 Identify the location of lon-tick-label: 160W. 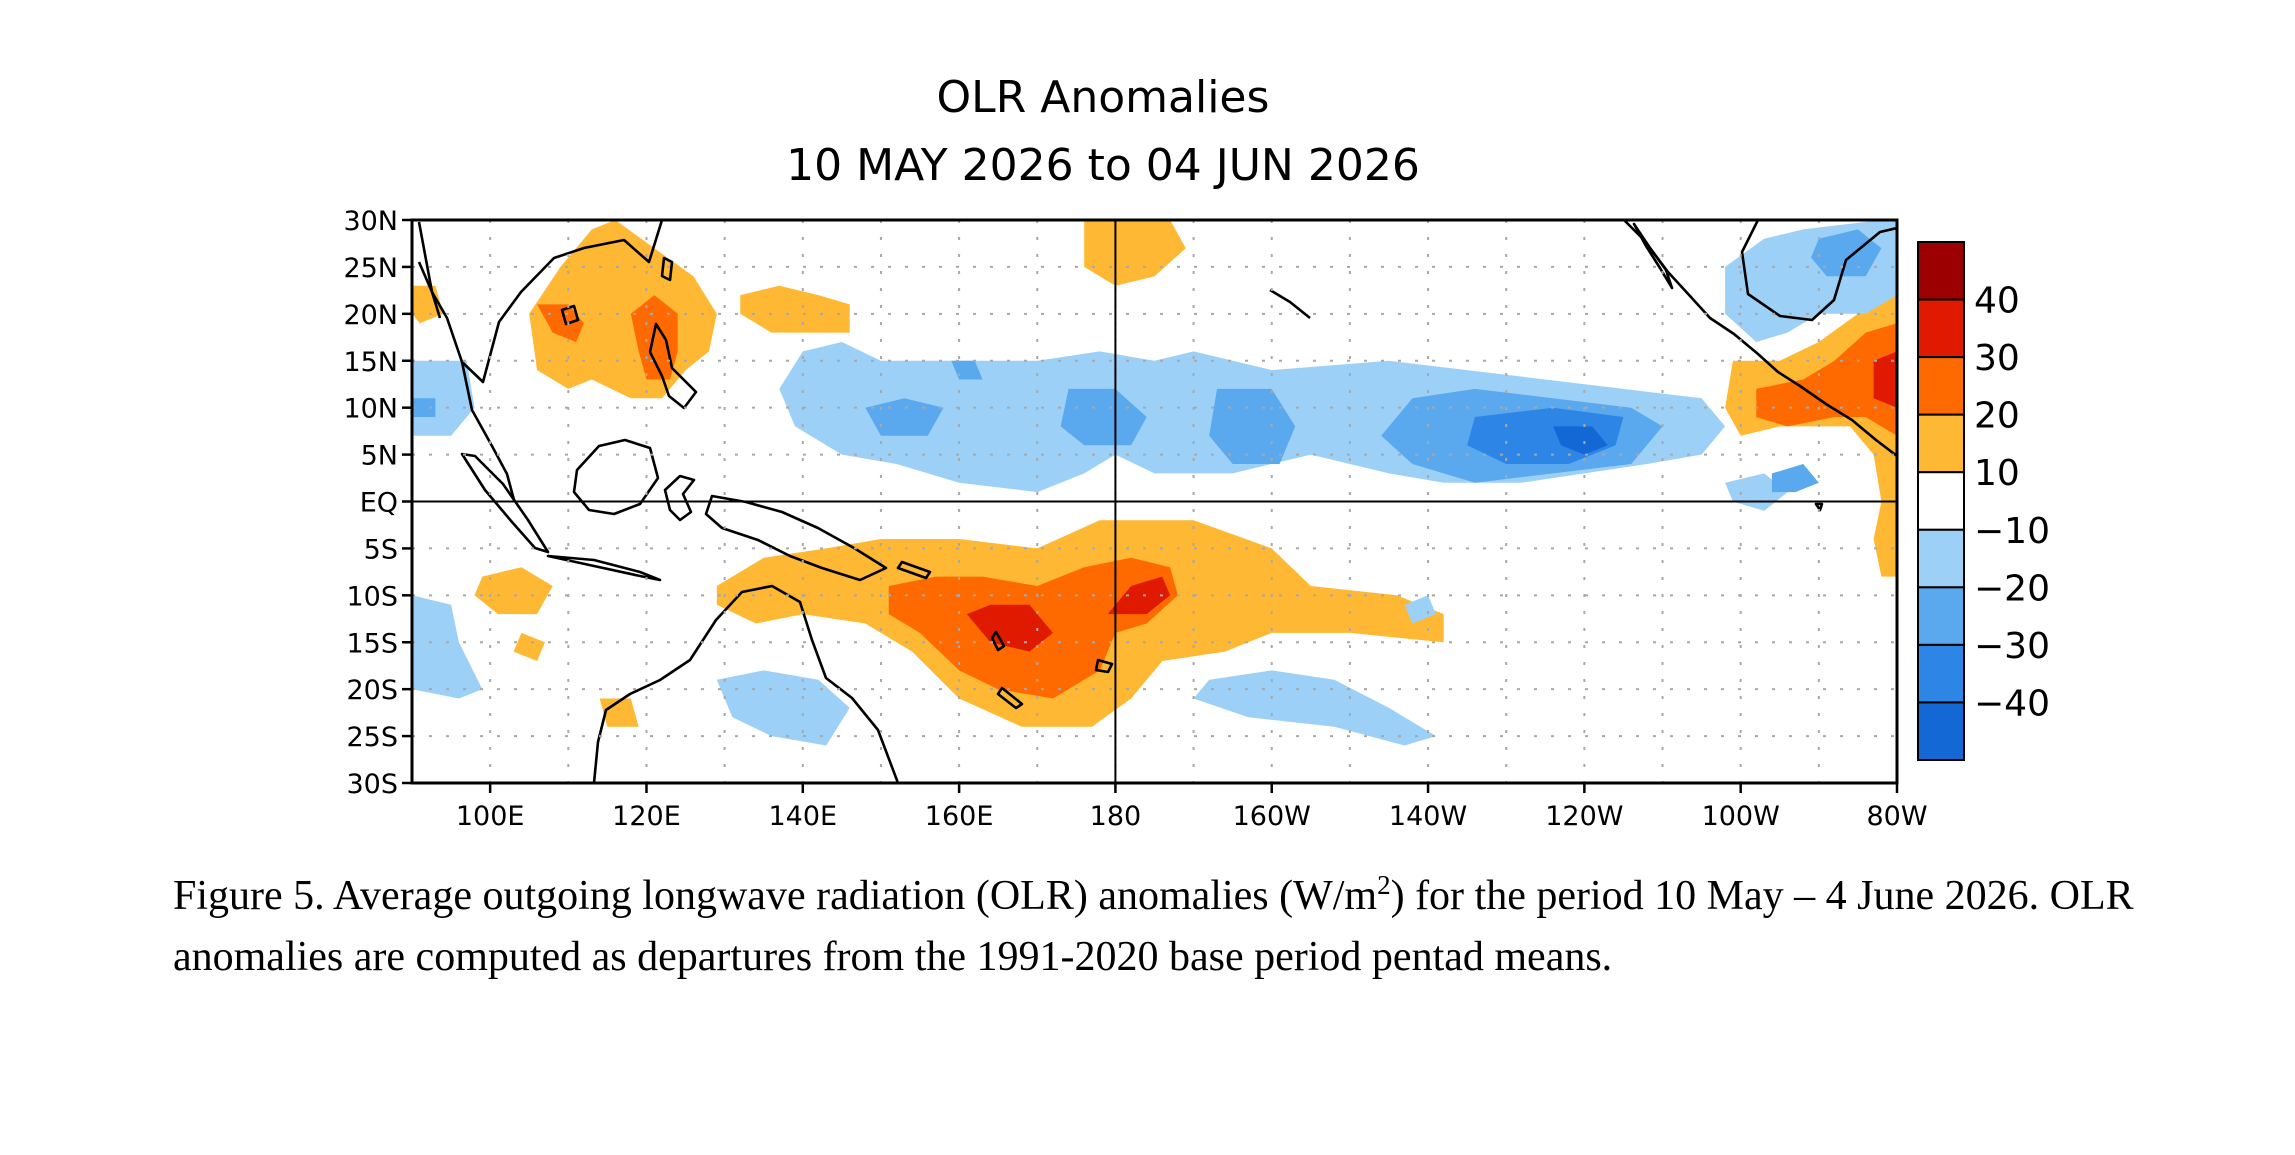
(1272, 816).